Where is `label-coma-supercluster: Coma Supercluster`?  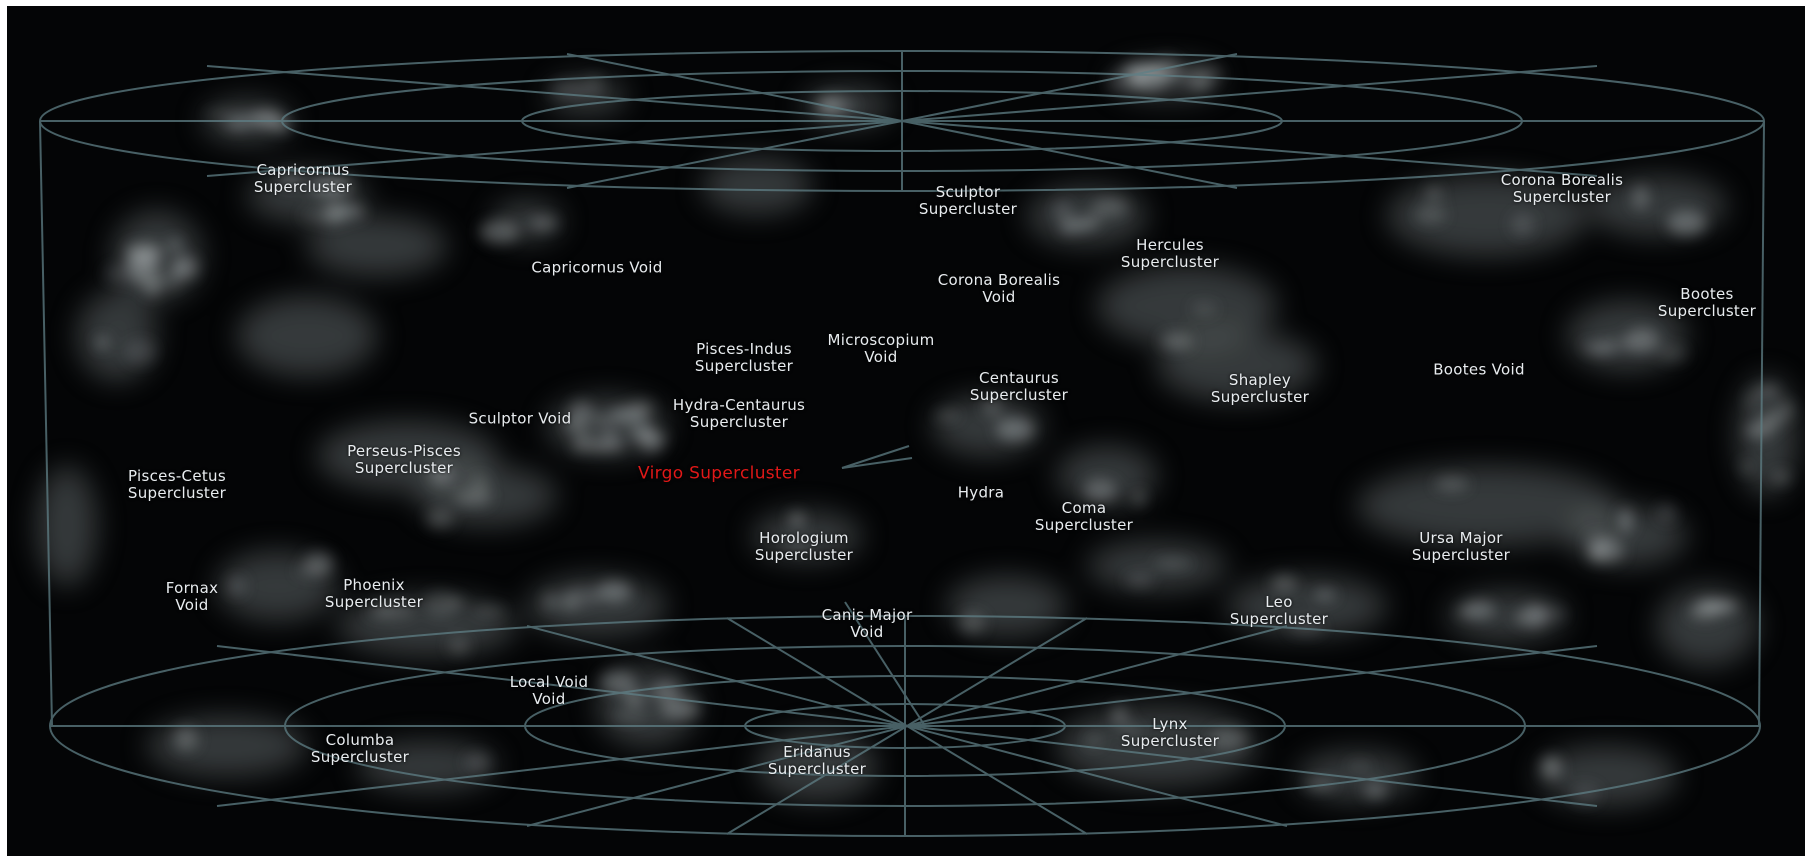
label-coma-supercluster: Coma Supercluster is located at coordinates (1084, 517).